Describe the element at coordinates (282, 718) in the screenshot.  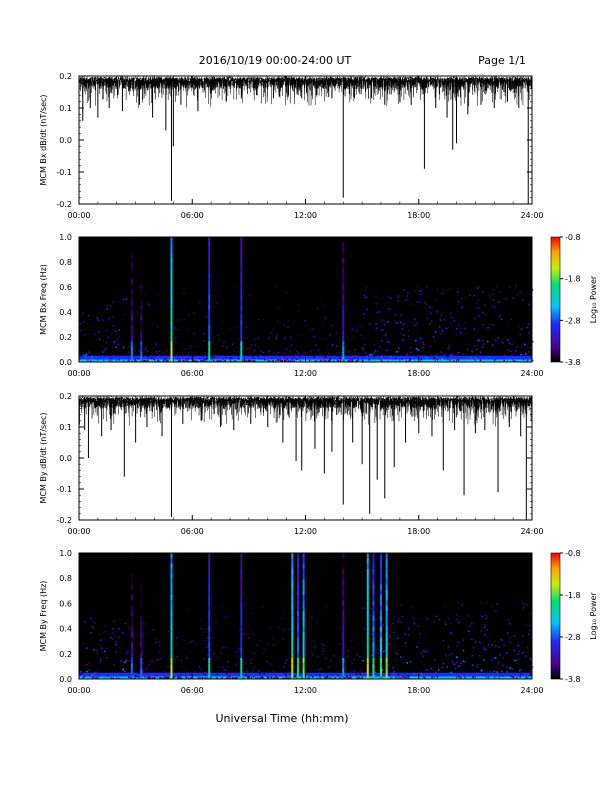
I see `x-axis-title: Universal Time (hh:mm)` at that location.